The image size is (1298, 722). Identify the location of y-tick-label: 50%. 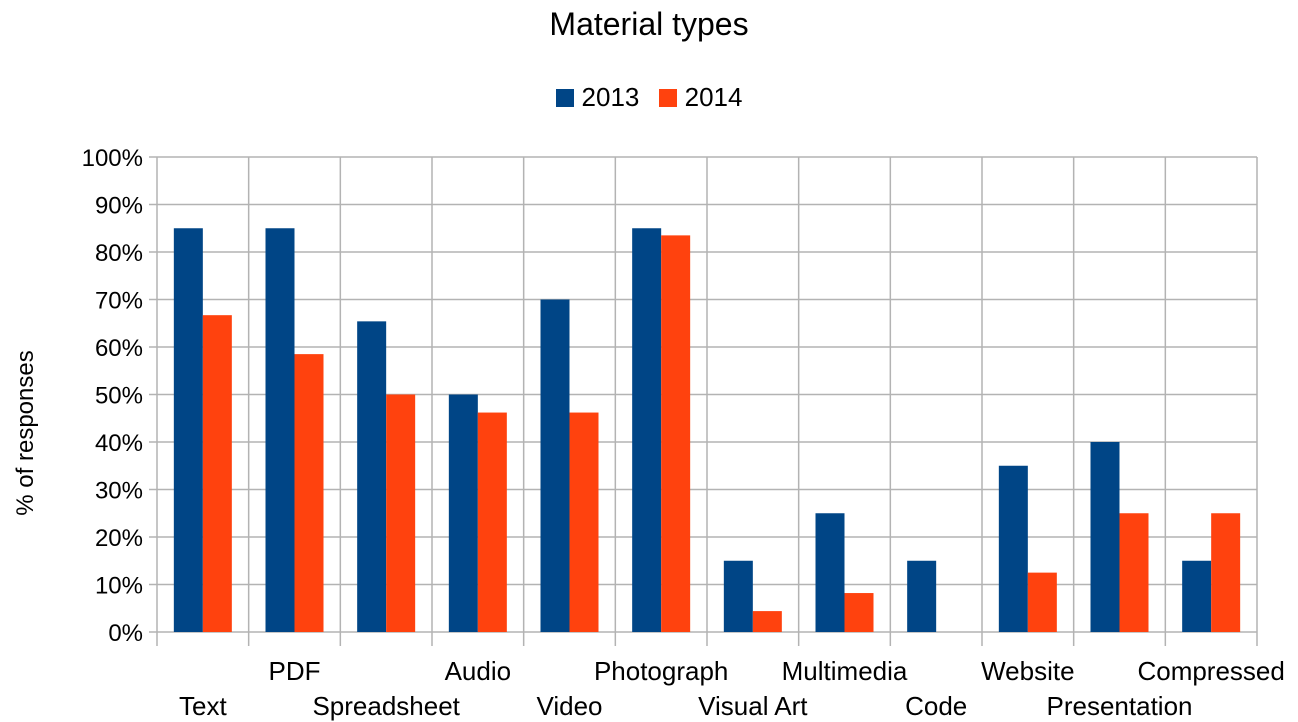
(119, 396).